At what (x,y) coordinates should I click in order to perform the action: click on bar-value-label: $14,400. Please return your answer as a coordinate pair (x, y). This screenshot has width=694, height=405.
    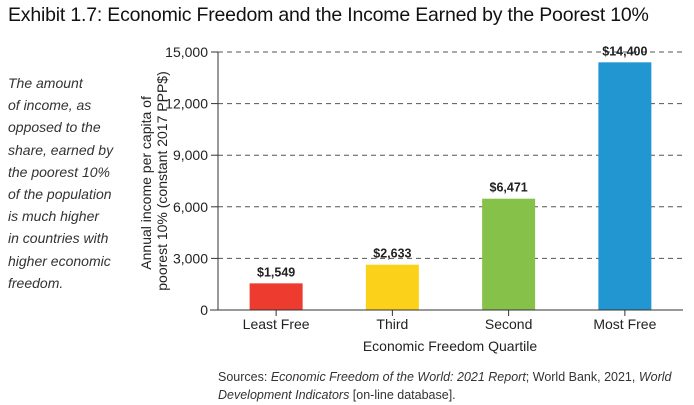
    Looking at the image, I should click on (624, 51).